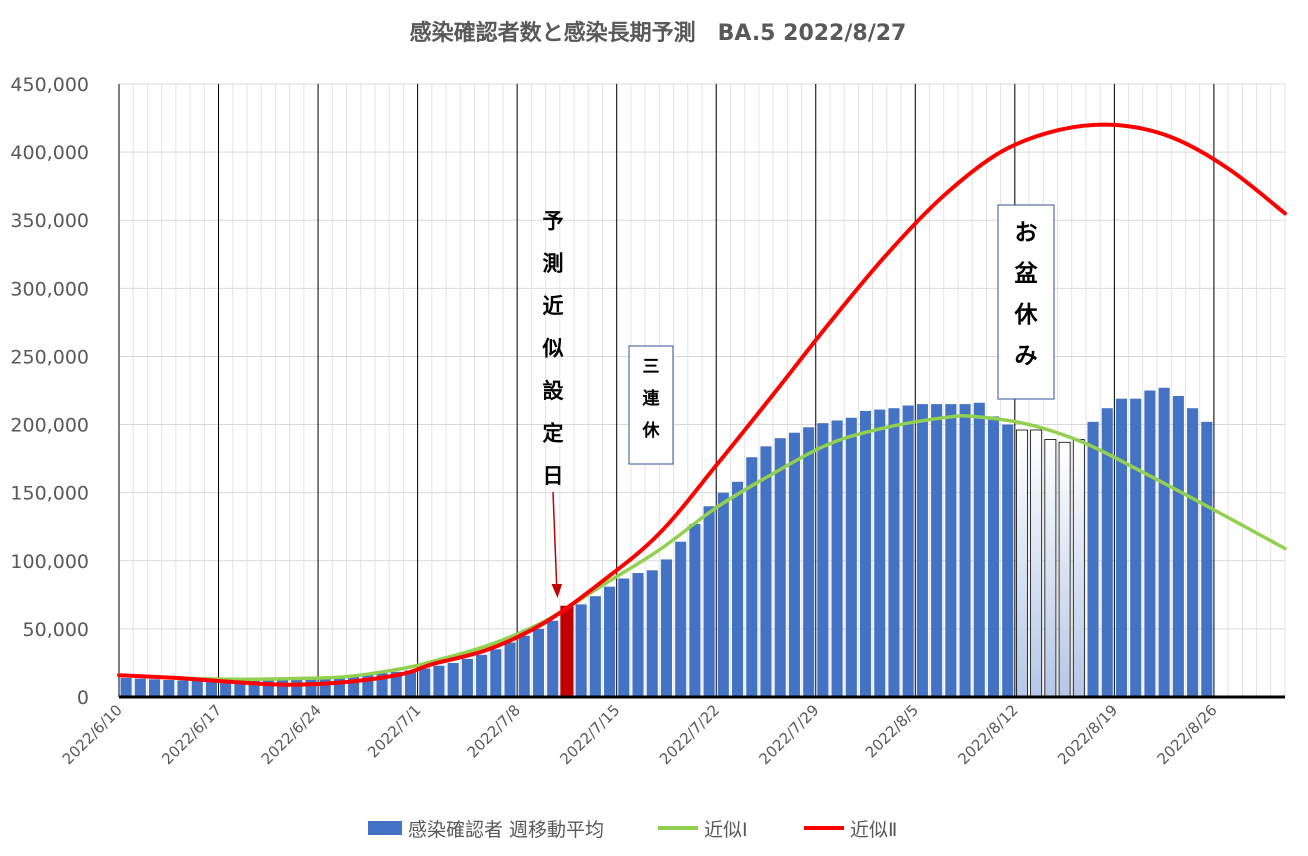 This screenshot has width=1308, height=856. Describe the element at coordinates (410, 683) in the screenshot. I see `bar-2022/6/30` at that location.